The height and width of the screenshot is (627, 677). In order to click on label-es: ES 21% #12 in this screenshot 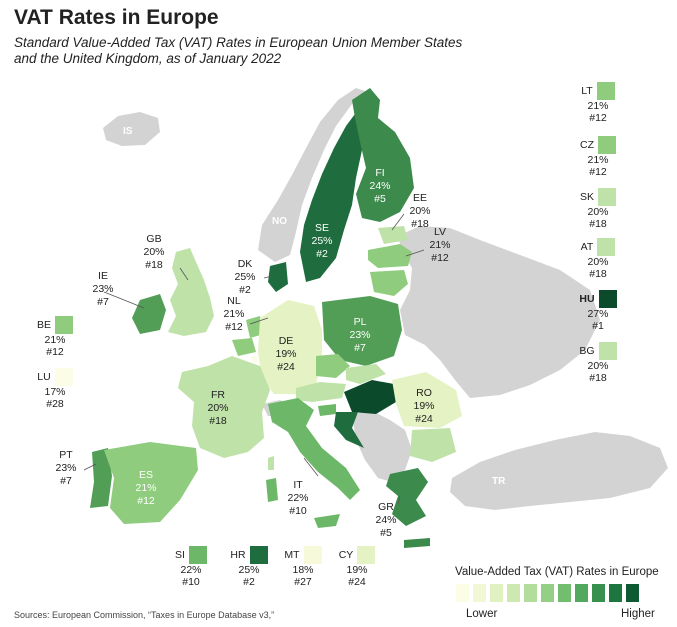, I will do `click(145, 488)`.